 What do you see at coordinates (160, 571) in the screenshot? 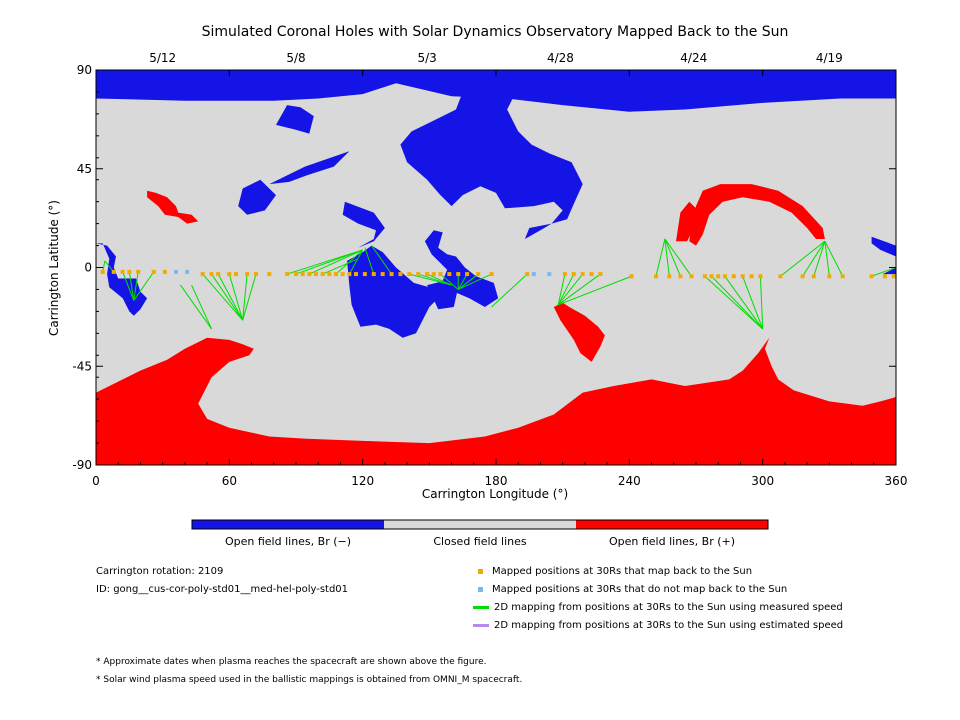
I see `carrington-rotation: Carrington rotation: 2109` at bounding box center [160, 571].